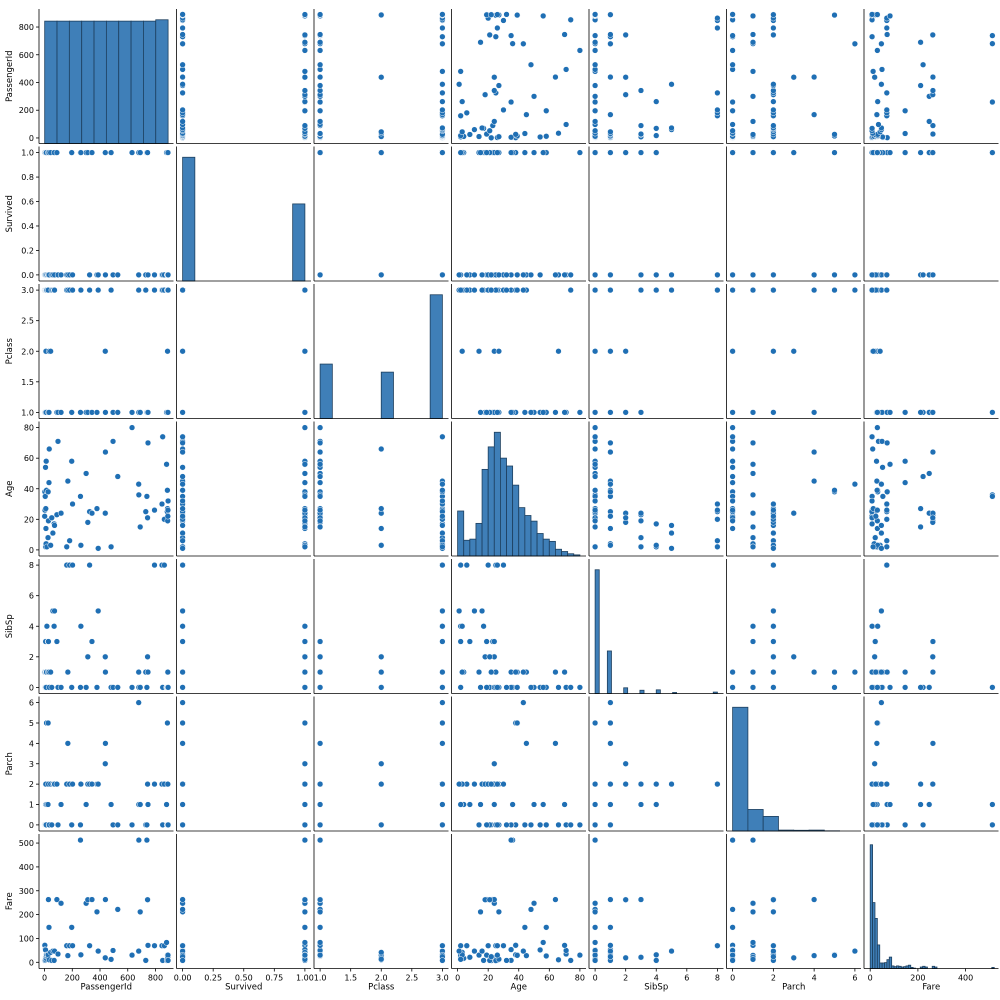 The height and width of the screenshot is (1000, 1000). I want to click on x-tick-label-parch-1: 2, so click(773, 978).